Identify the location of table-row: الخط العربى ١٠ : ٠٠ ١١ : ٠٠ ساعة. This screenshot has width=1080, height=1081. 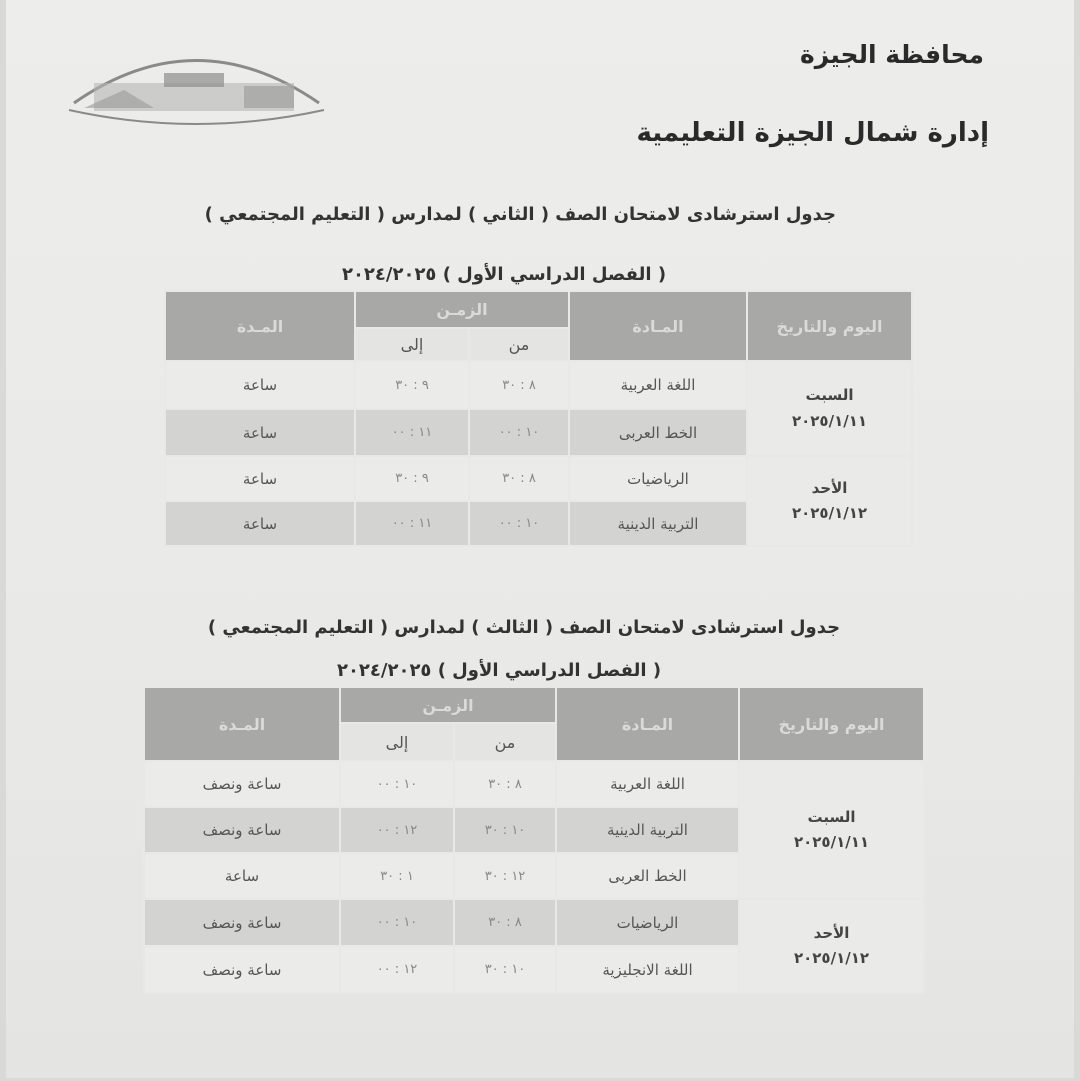
(538, 432).